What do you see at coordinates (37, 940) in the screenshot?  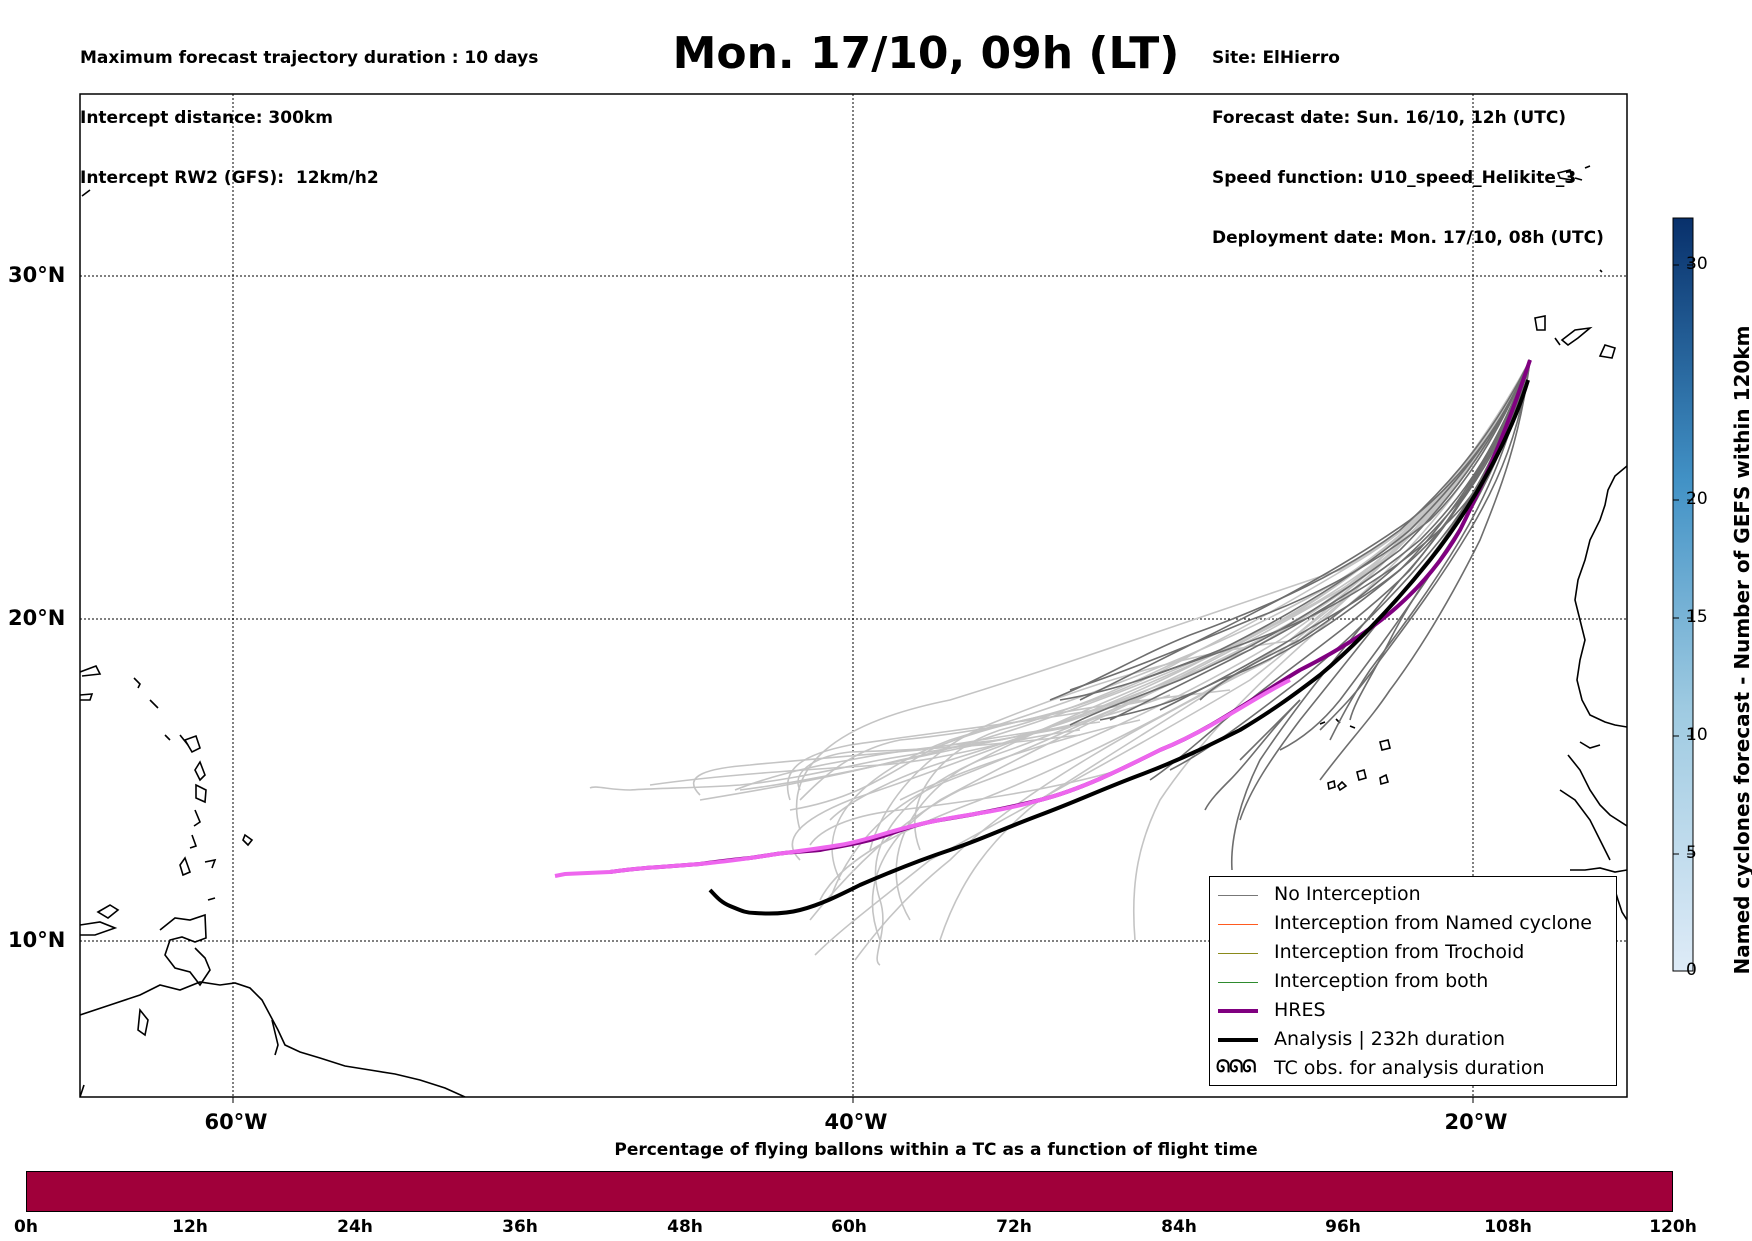 I see `lat-label-10n: 10°N` at bounding box center [37, 940].